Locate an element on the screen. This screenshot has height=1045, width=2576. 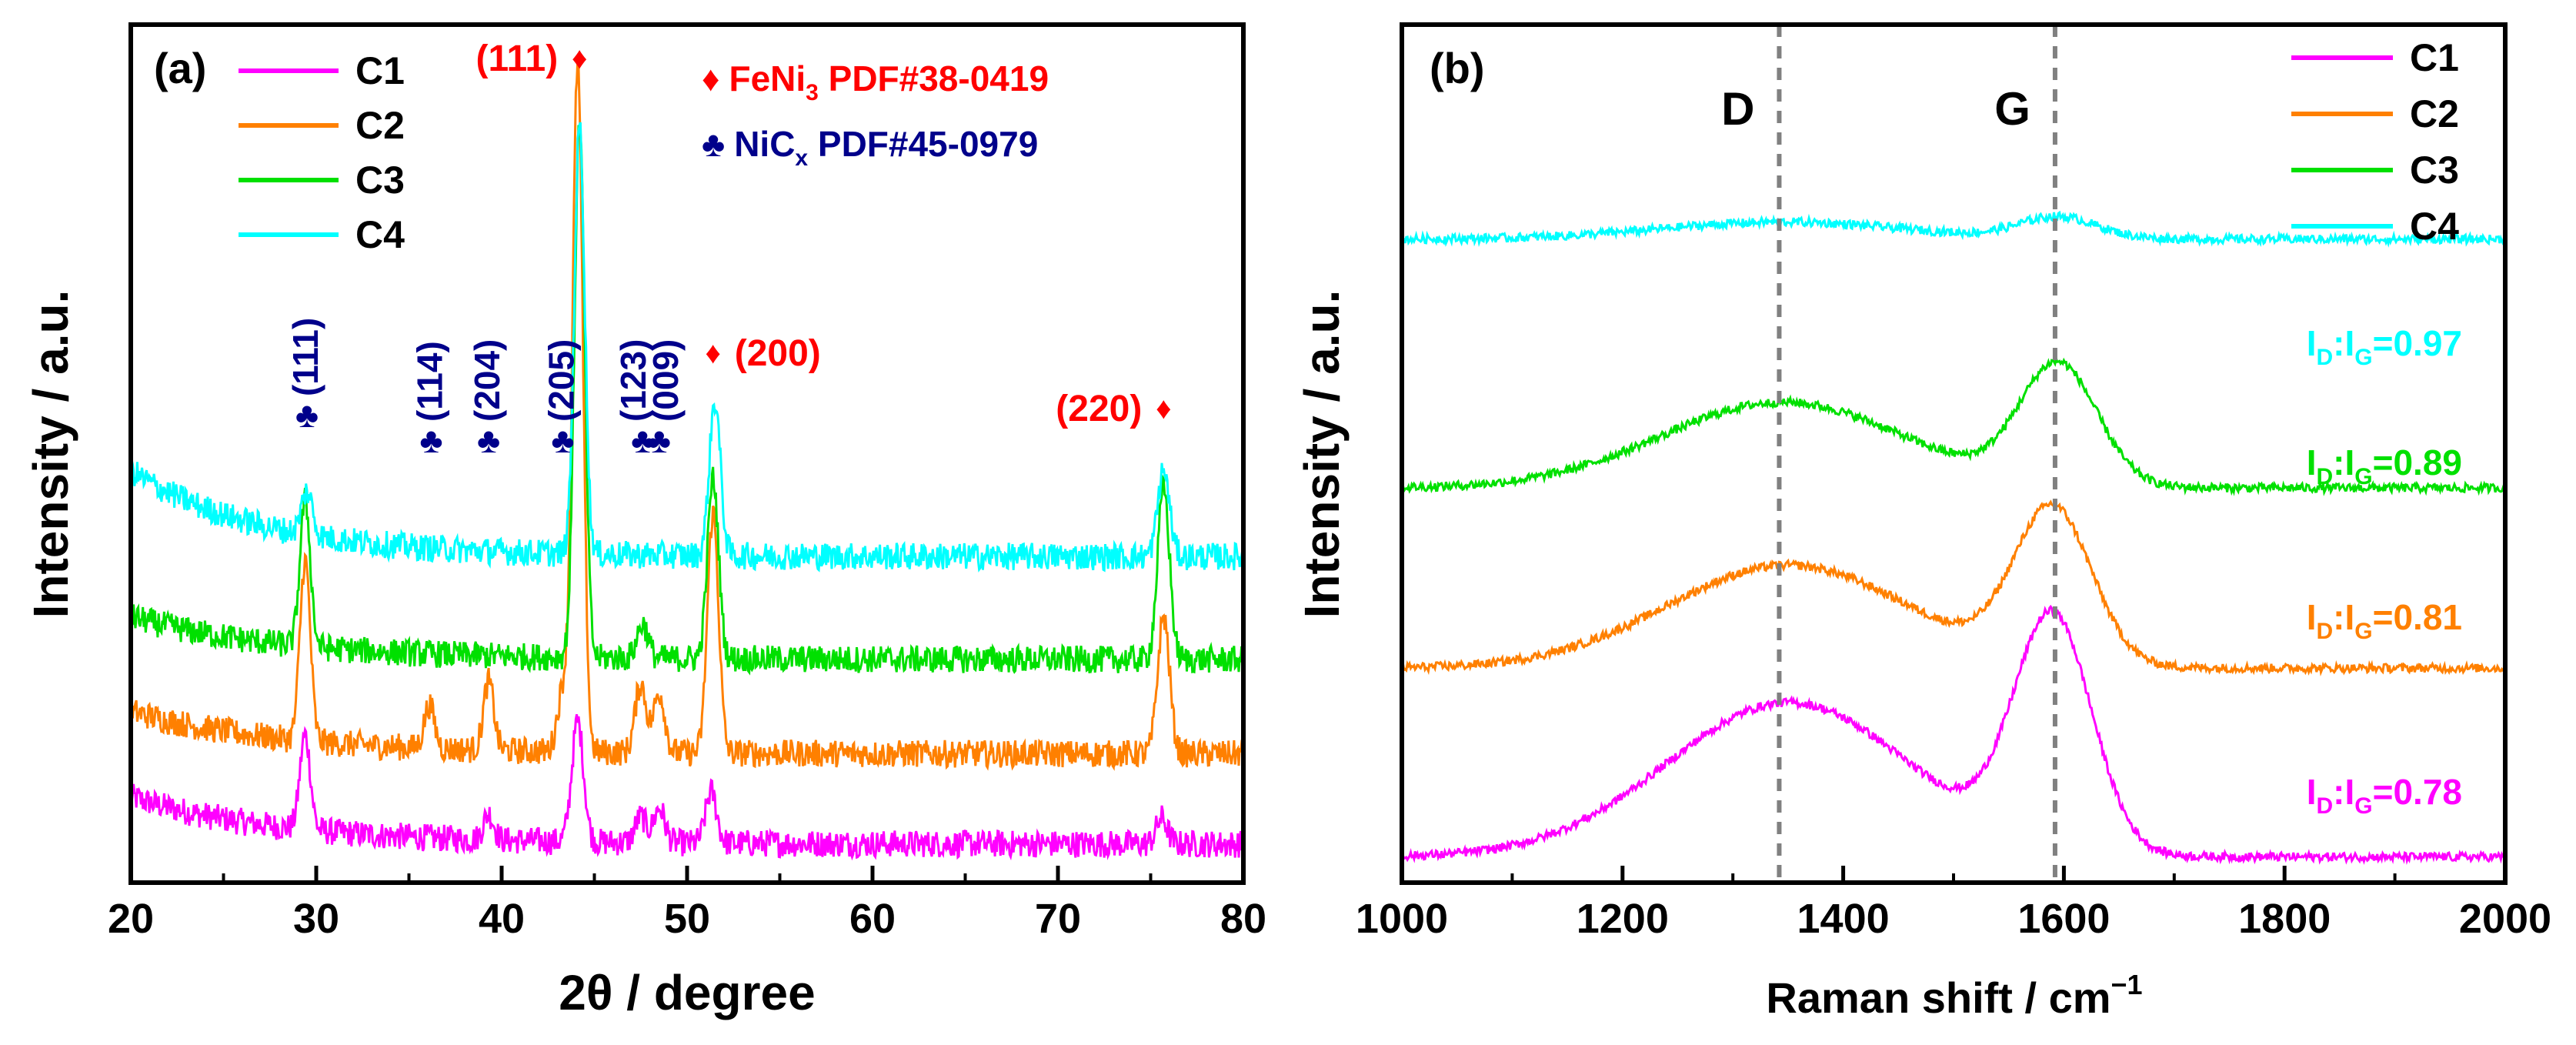
nicx-peak-label: (204) is located at coordinates (487, 380).